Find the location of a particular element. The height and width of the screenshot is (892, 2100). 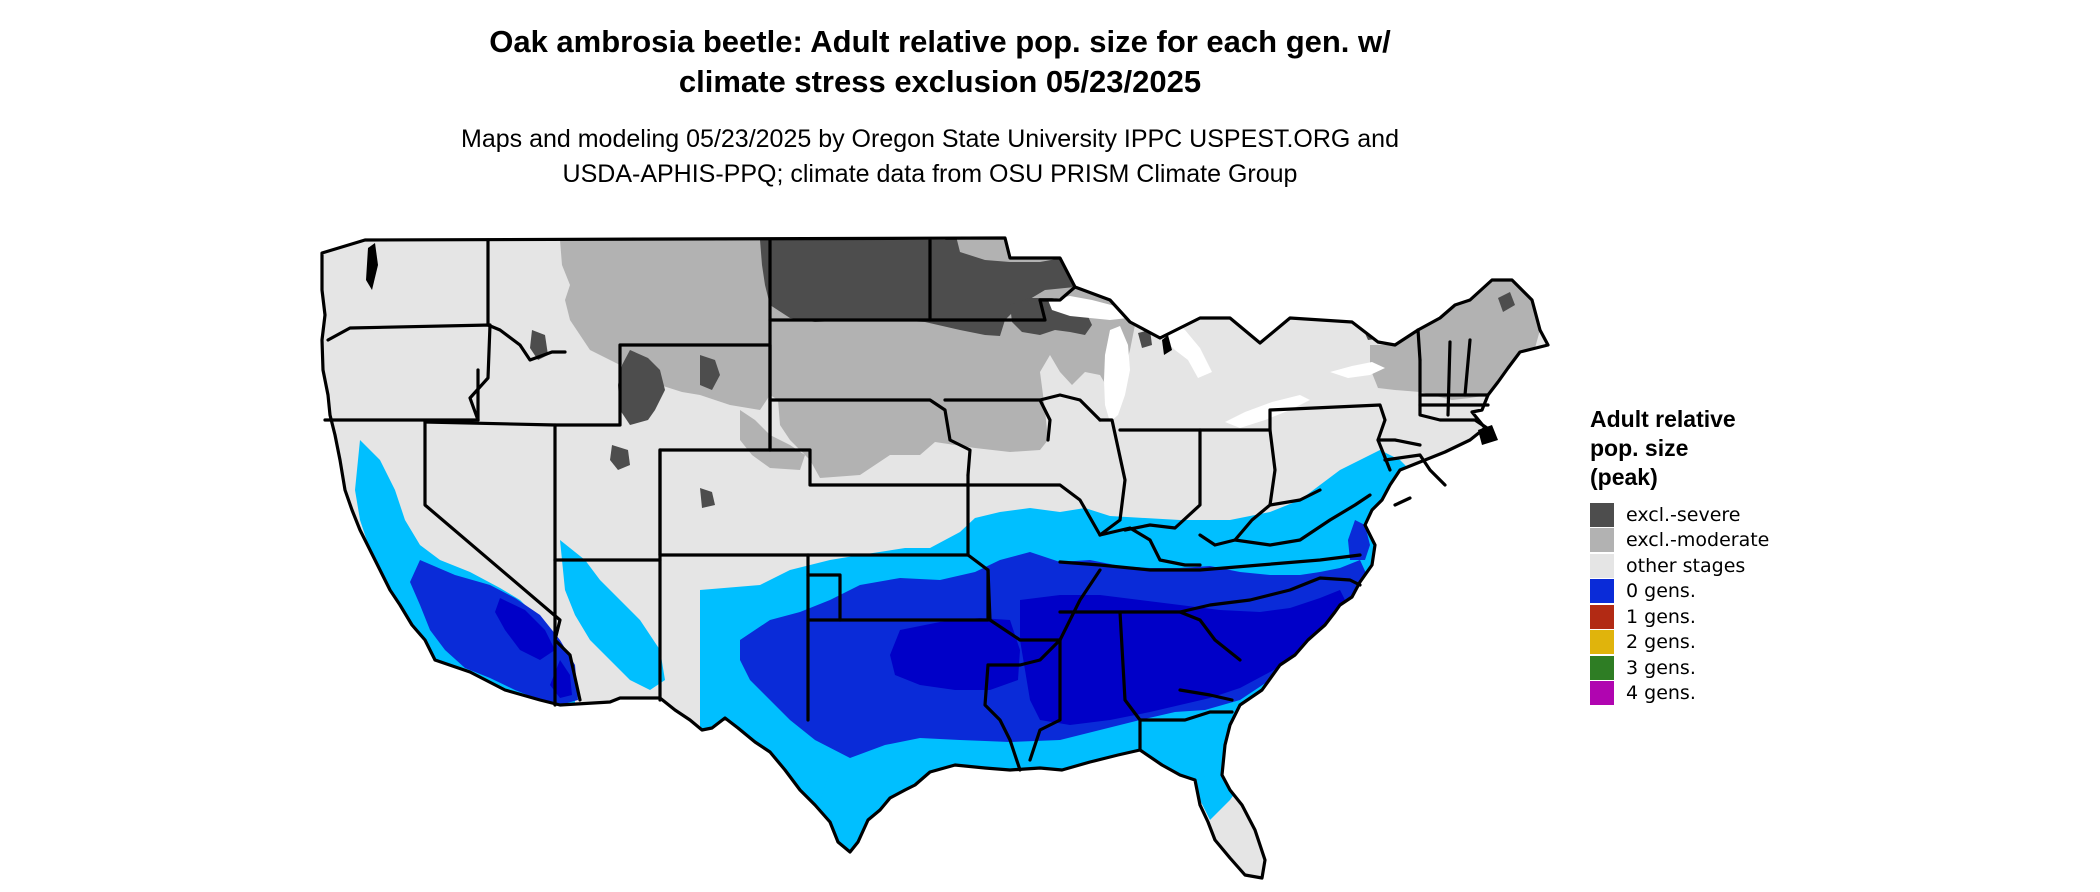

legend-swatch-excl-severe is located at coordinates (1602, 514).